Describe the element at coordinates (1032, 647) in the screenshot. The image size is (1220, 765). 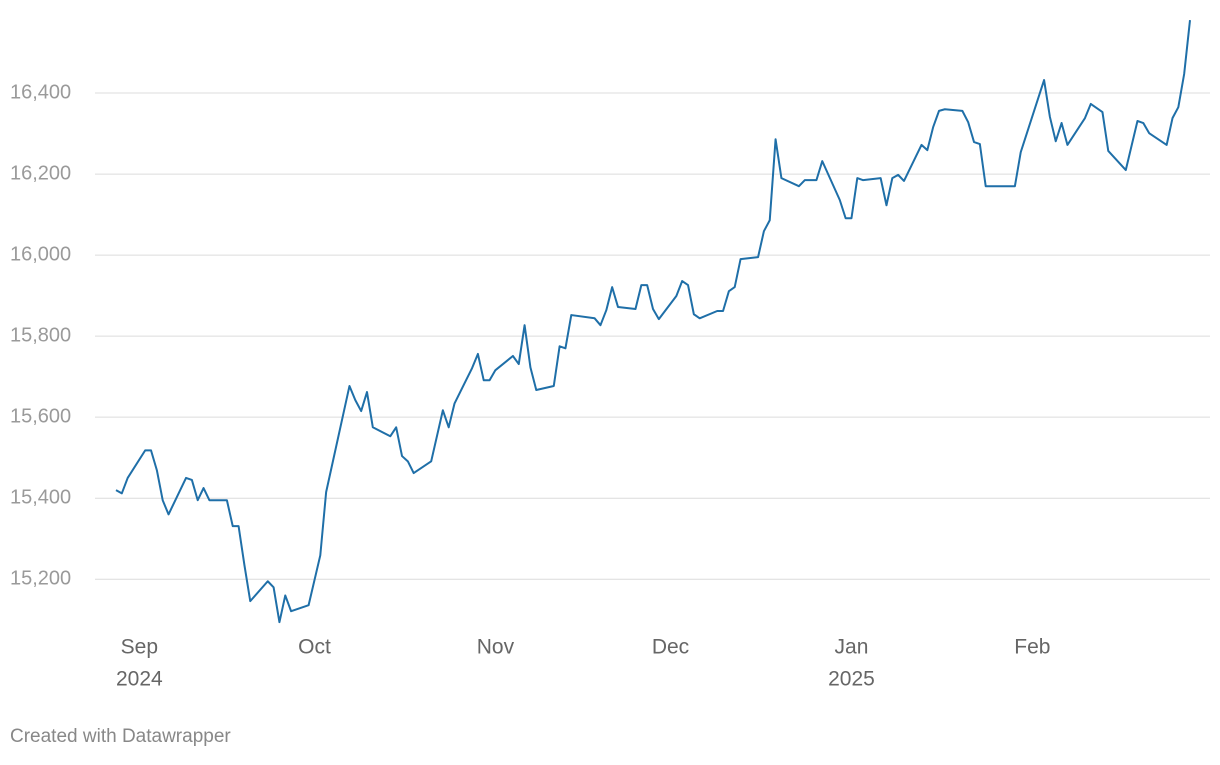
I see `x-tick-label: Feb` at that location.